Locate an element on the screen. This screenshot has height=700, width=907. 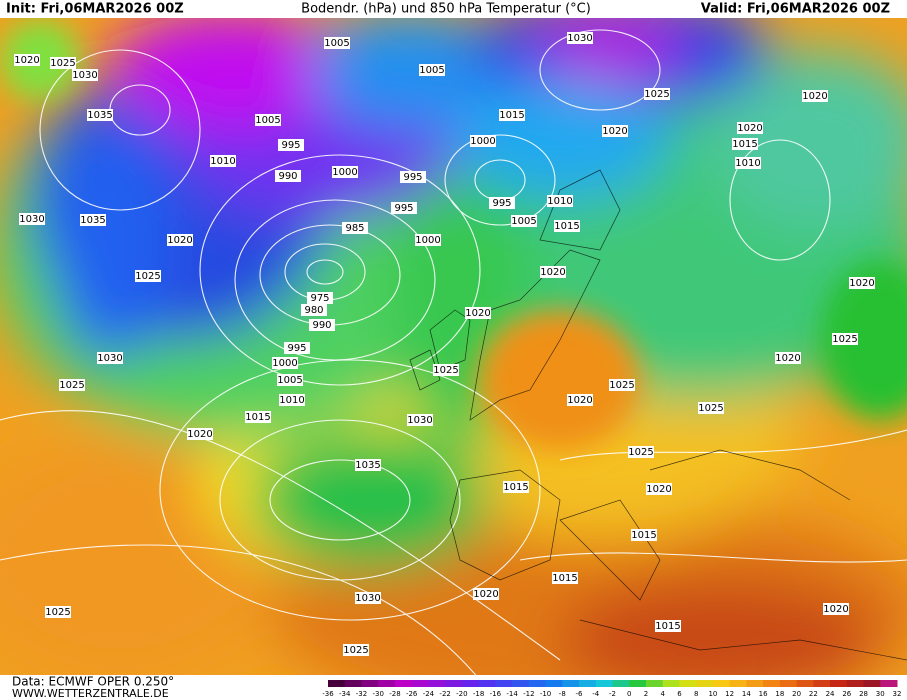
colorbar-tick-label: -16 is located at coordinates (496, 694).